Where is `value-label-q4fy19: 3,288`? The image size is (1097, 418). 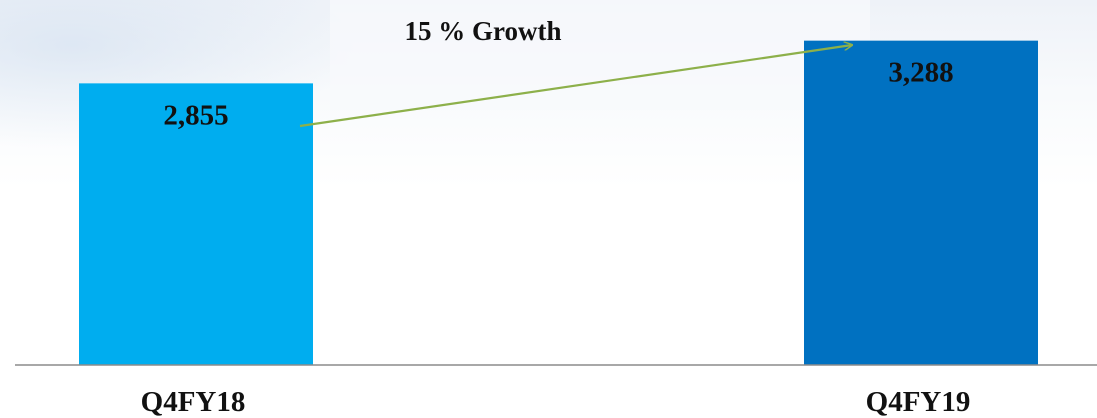
value-label-q4fy19: 3,288 is located at coordinates (920, 73).